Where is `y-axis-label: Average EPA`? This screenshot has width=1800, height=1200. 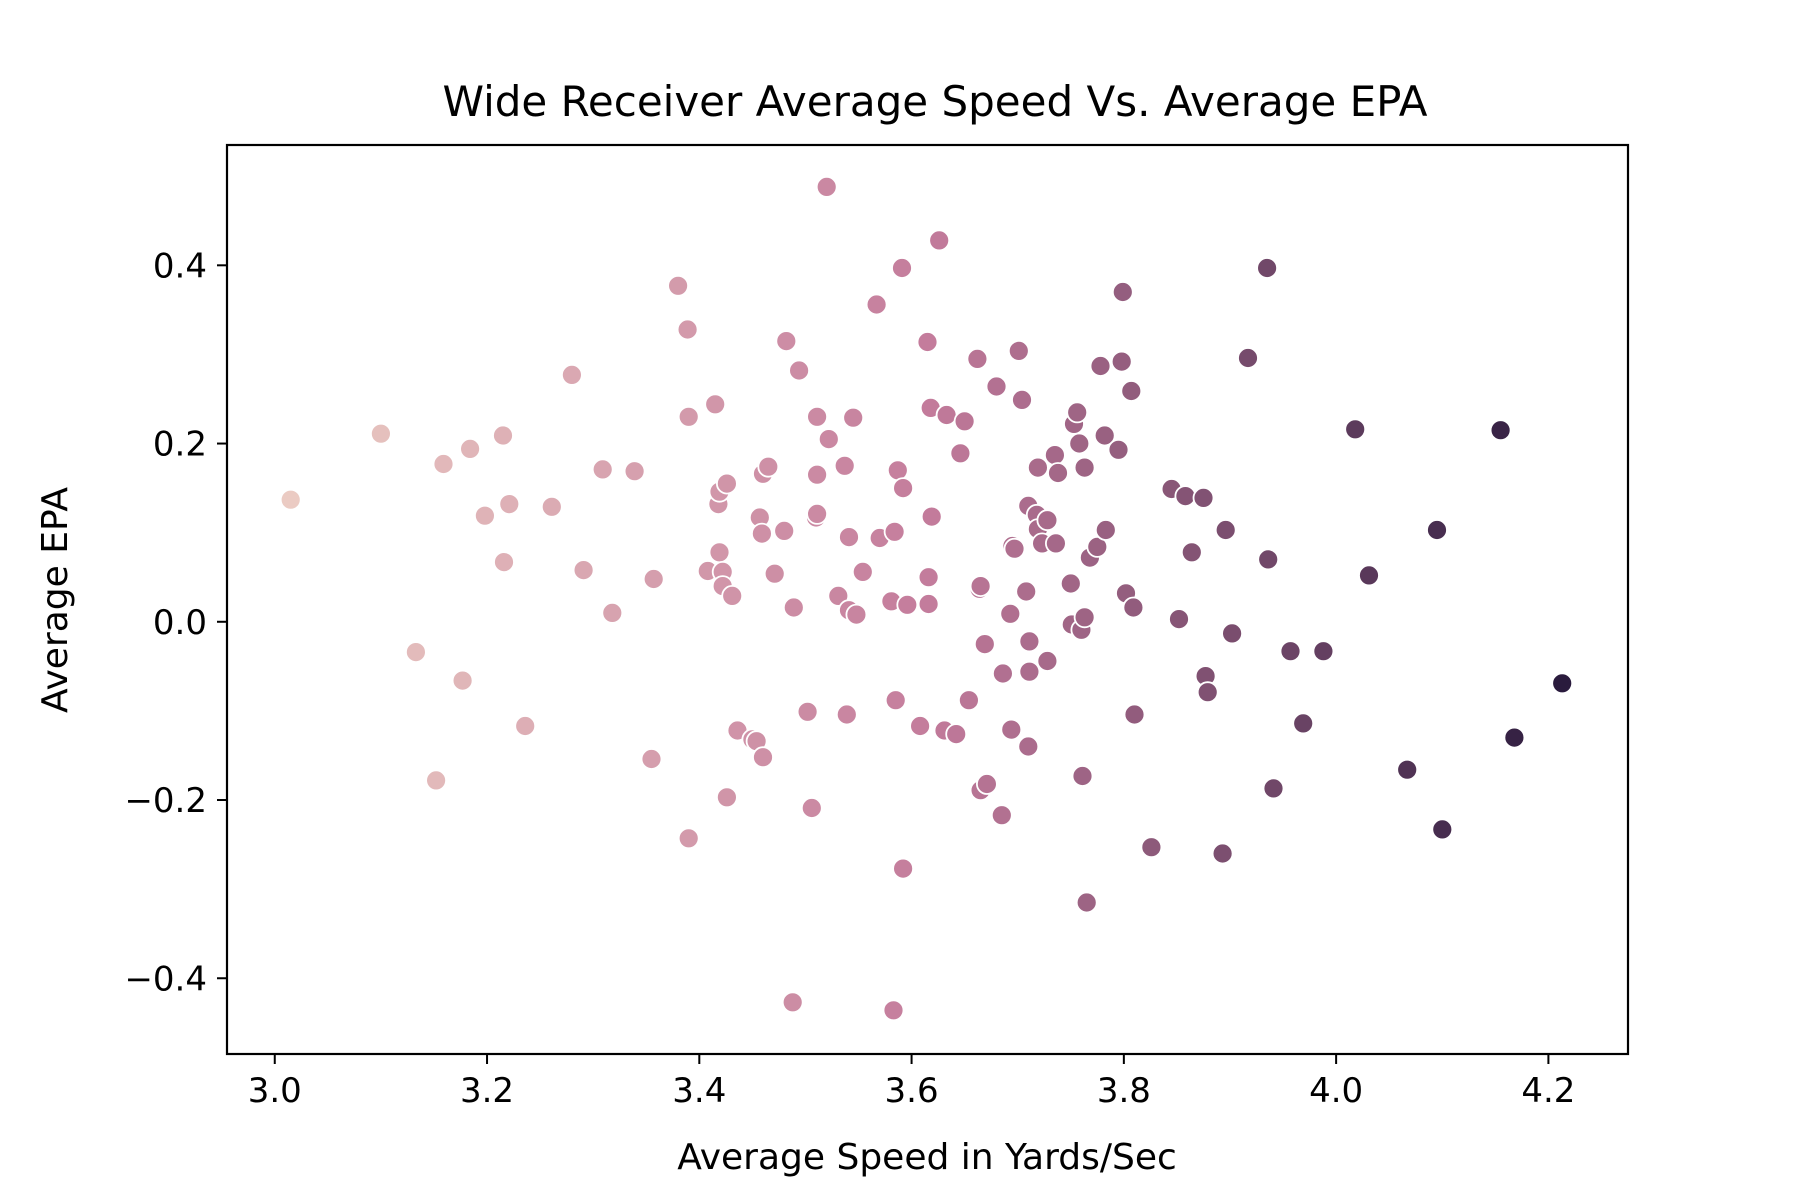 y-axis-label: Average EPA is located at coordinates (55, 600).